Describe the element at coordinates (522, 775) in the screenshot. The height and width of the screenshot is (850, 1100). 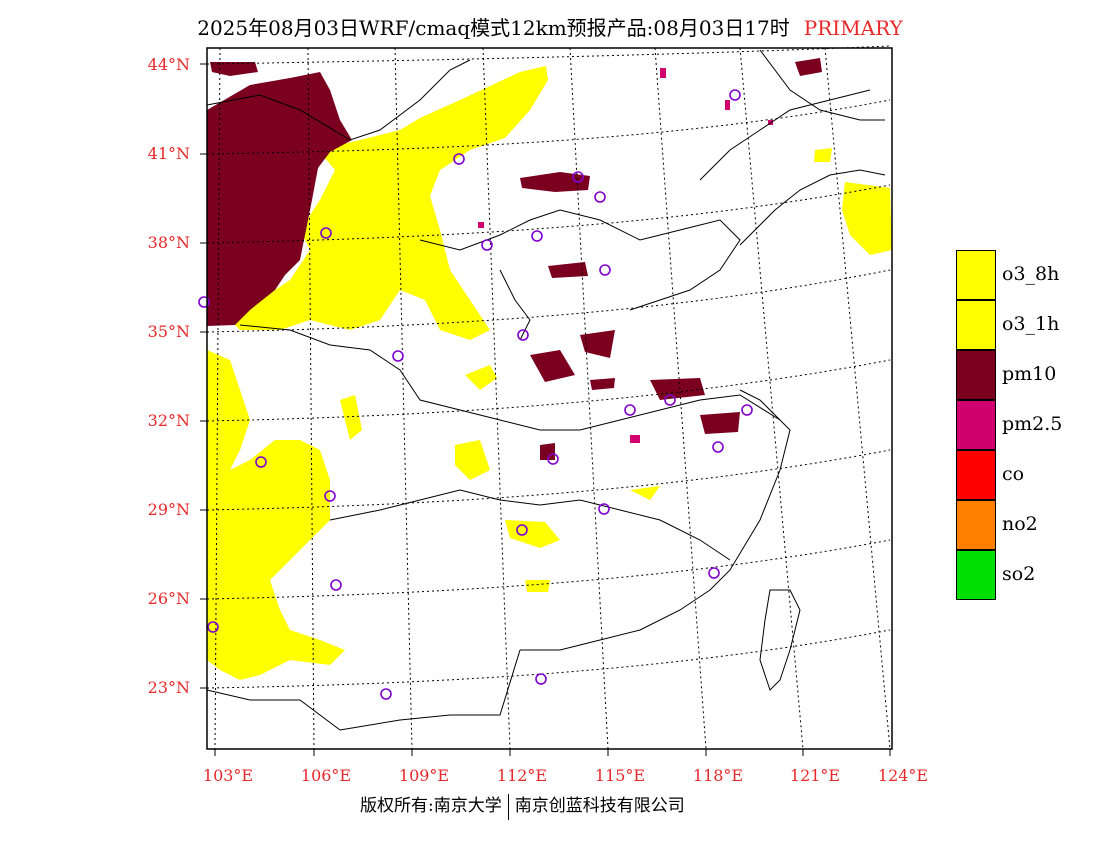
I see `lon-label: 112°E` at that location.